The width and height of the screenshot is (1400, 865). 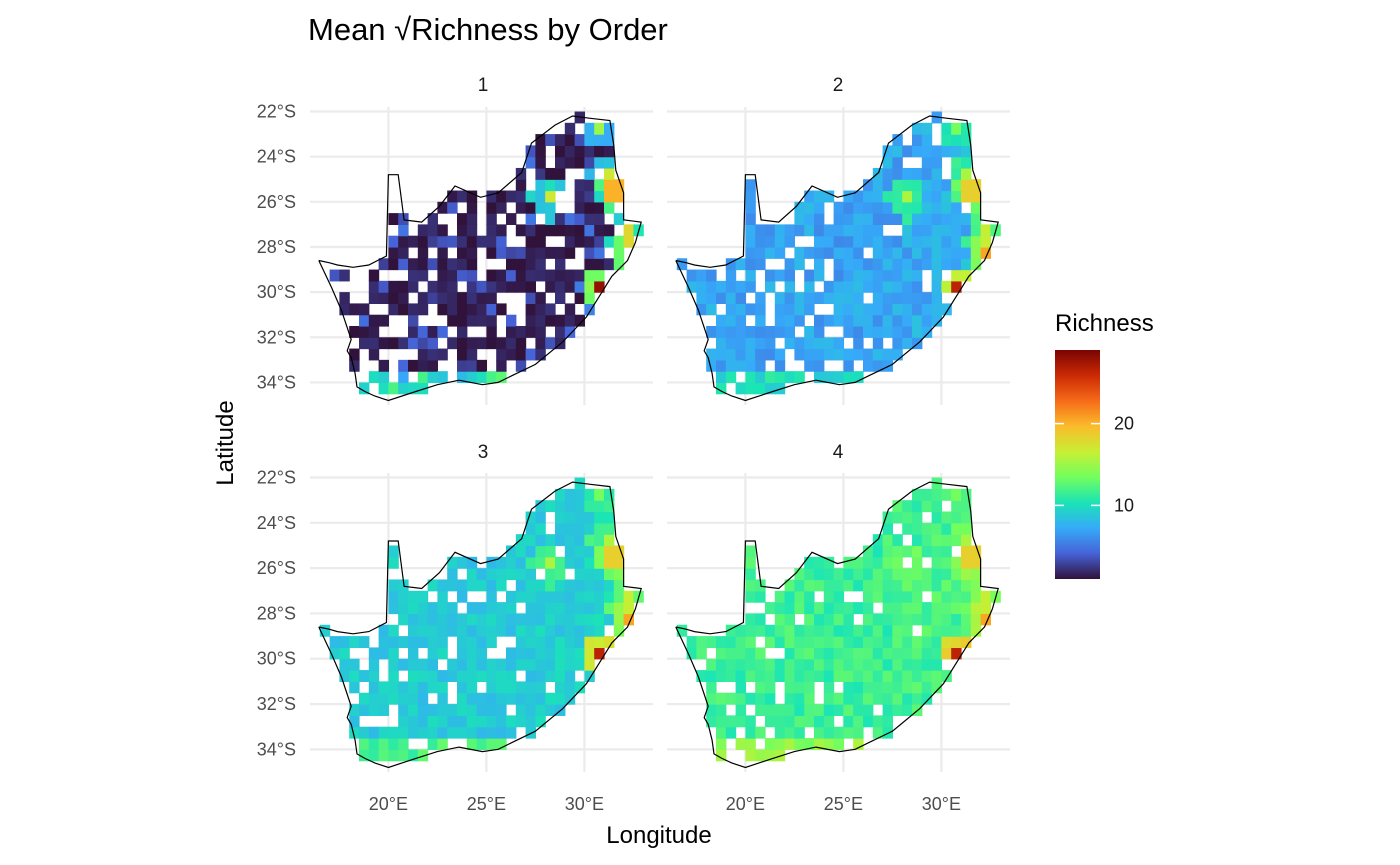 What do you see at coordinates (276, 613) in the screenshot?
I see `y-tick-label: 28°S` at bounding box center [276, 613].